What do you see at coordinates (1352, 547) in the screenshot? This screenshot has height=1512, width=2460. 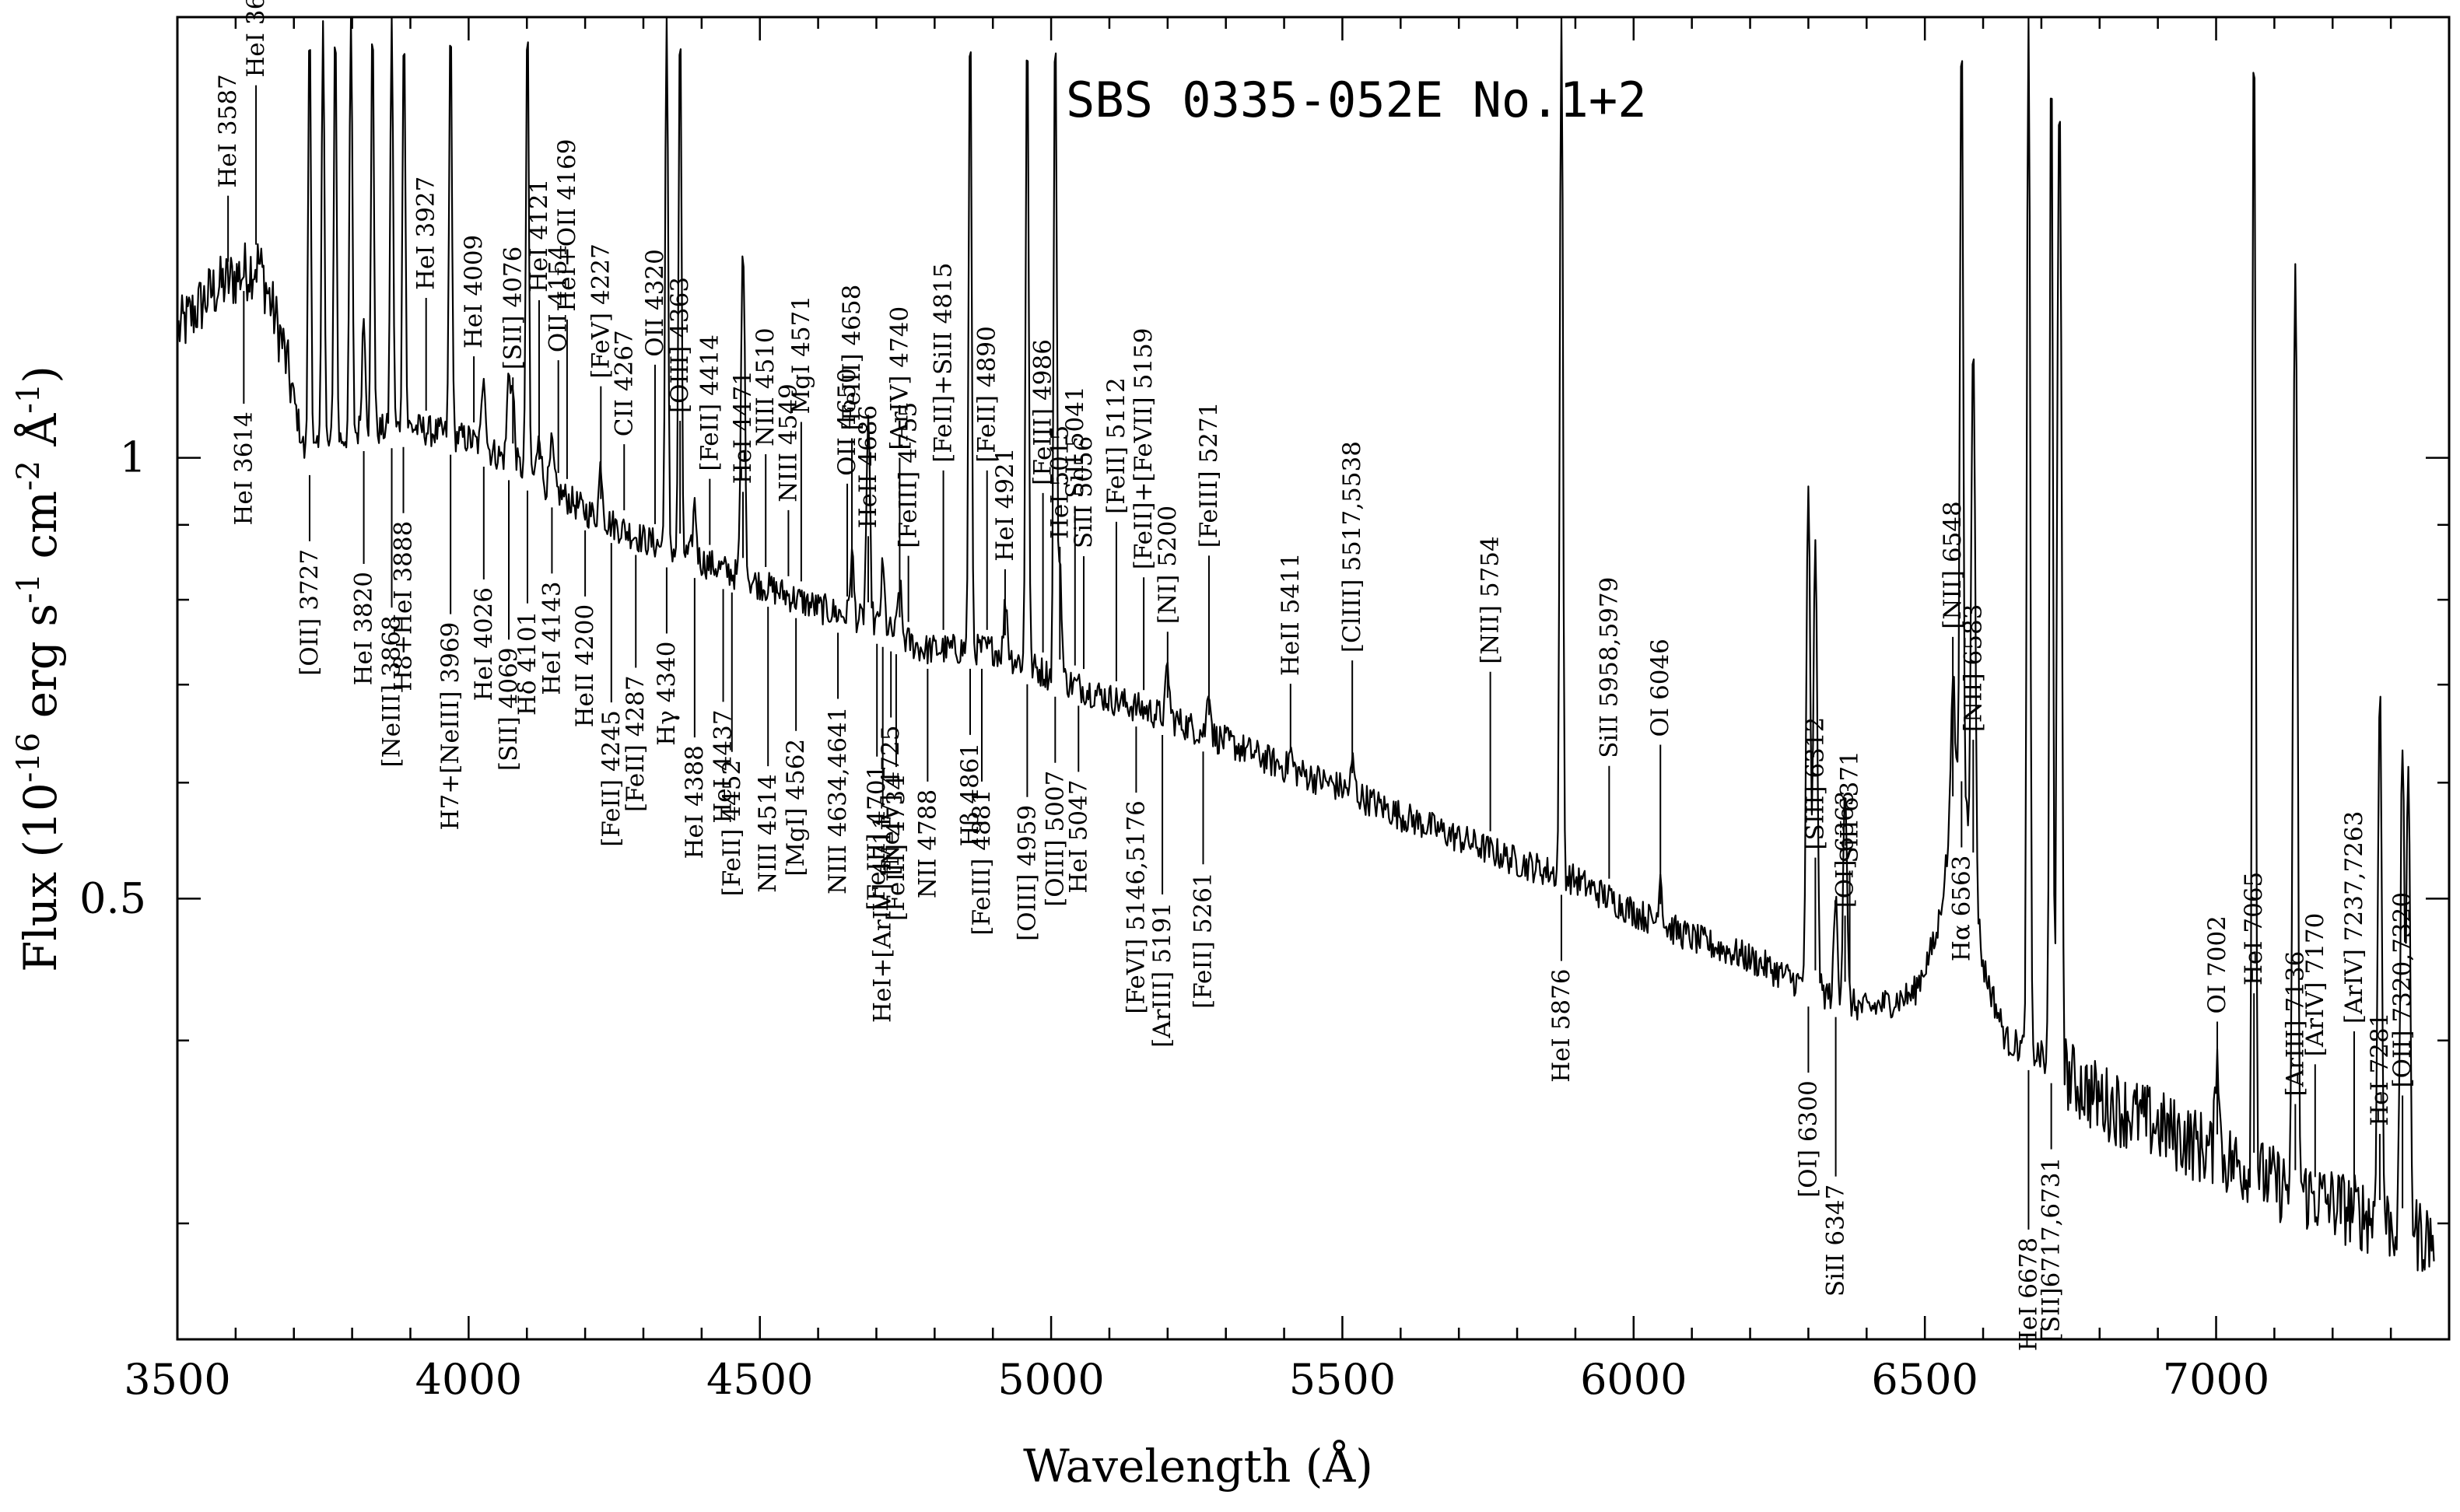 I see `line-id-label: [ClIII] 5517,5538` at bounding box center [1352, 547].